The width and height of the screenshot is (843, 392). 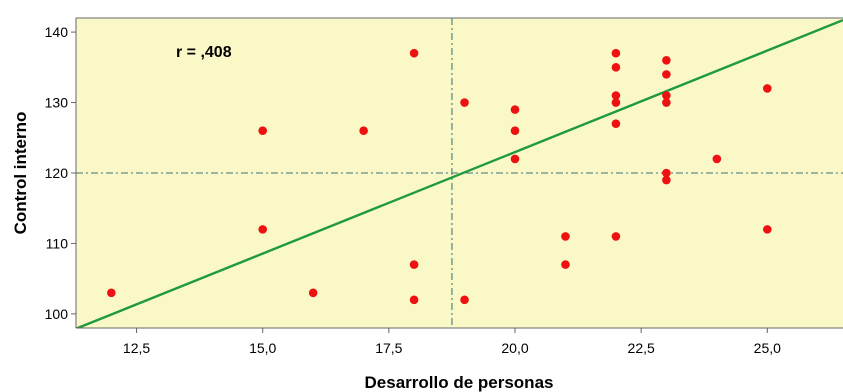 I want to click on y-tick-label: 110, so click(x=57, y=243).